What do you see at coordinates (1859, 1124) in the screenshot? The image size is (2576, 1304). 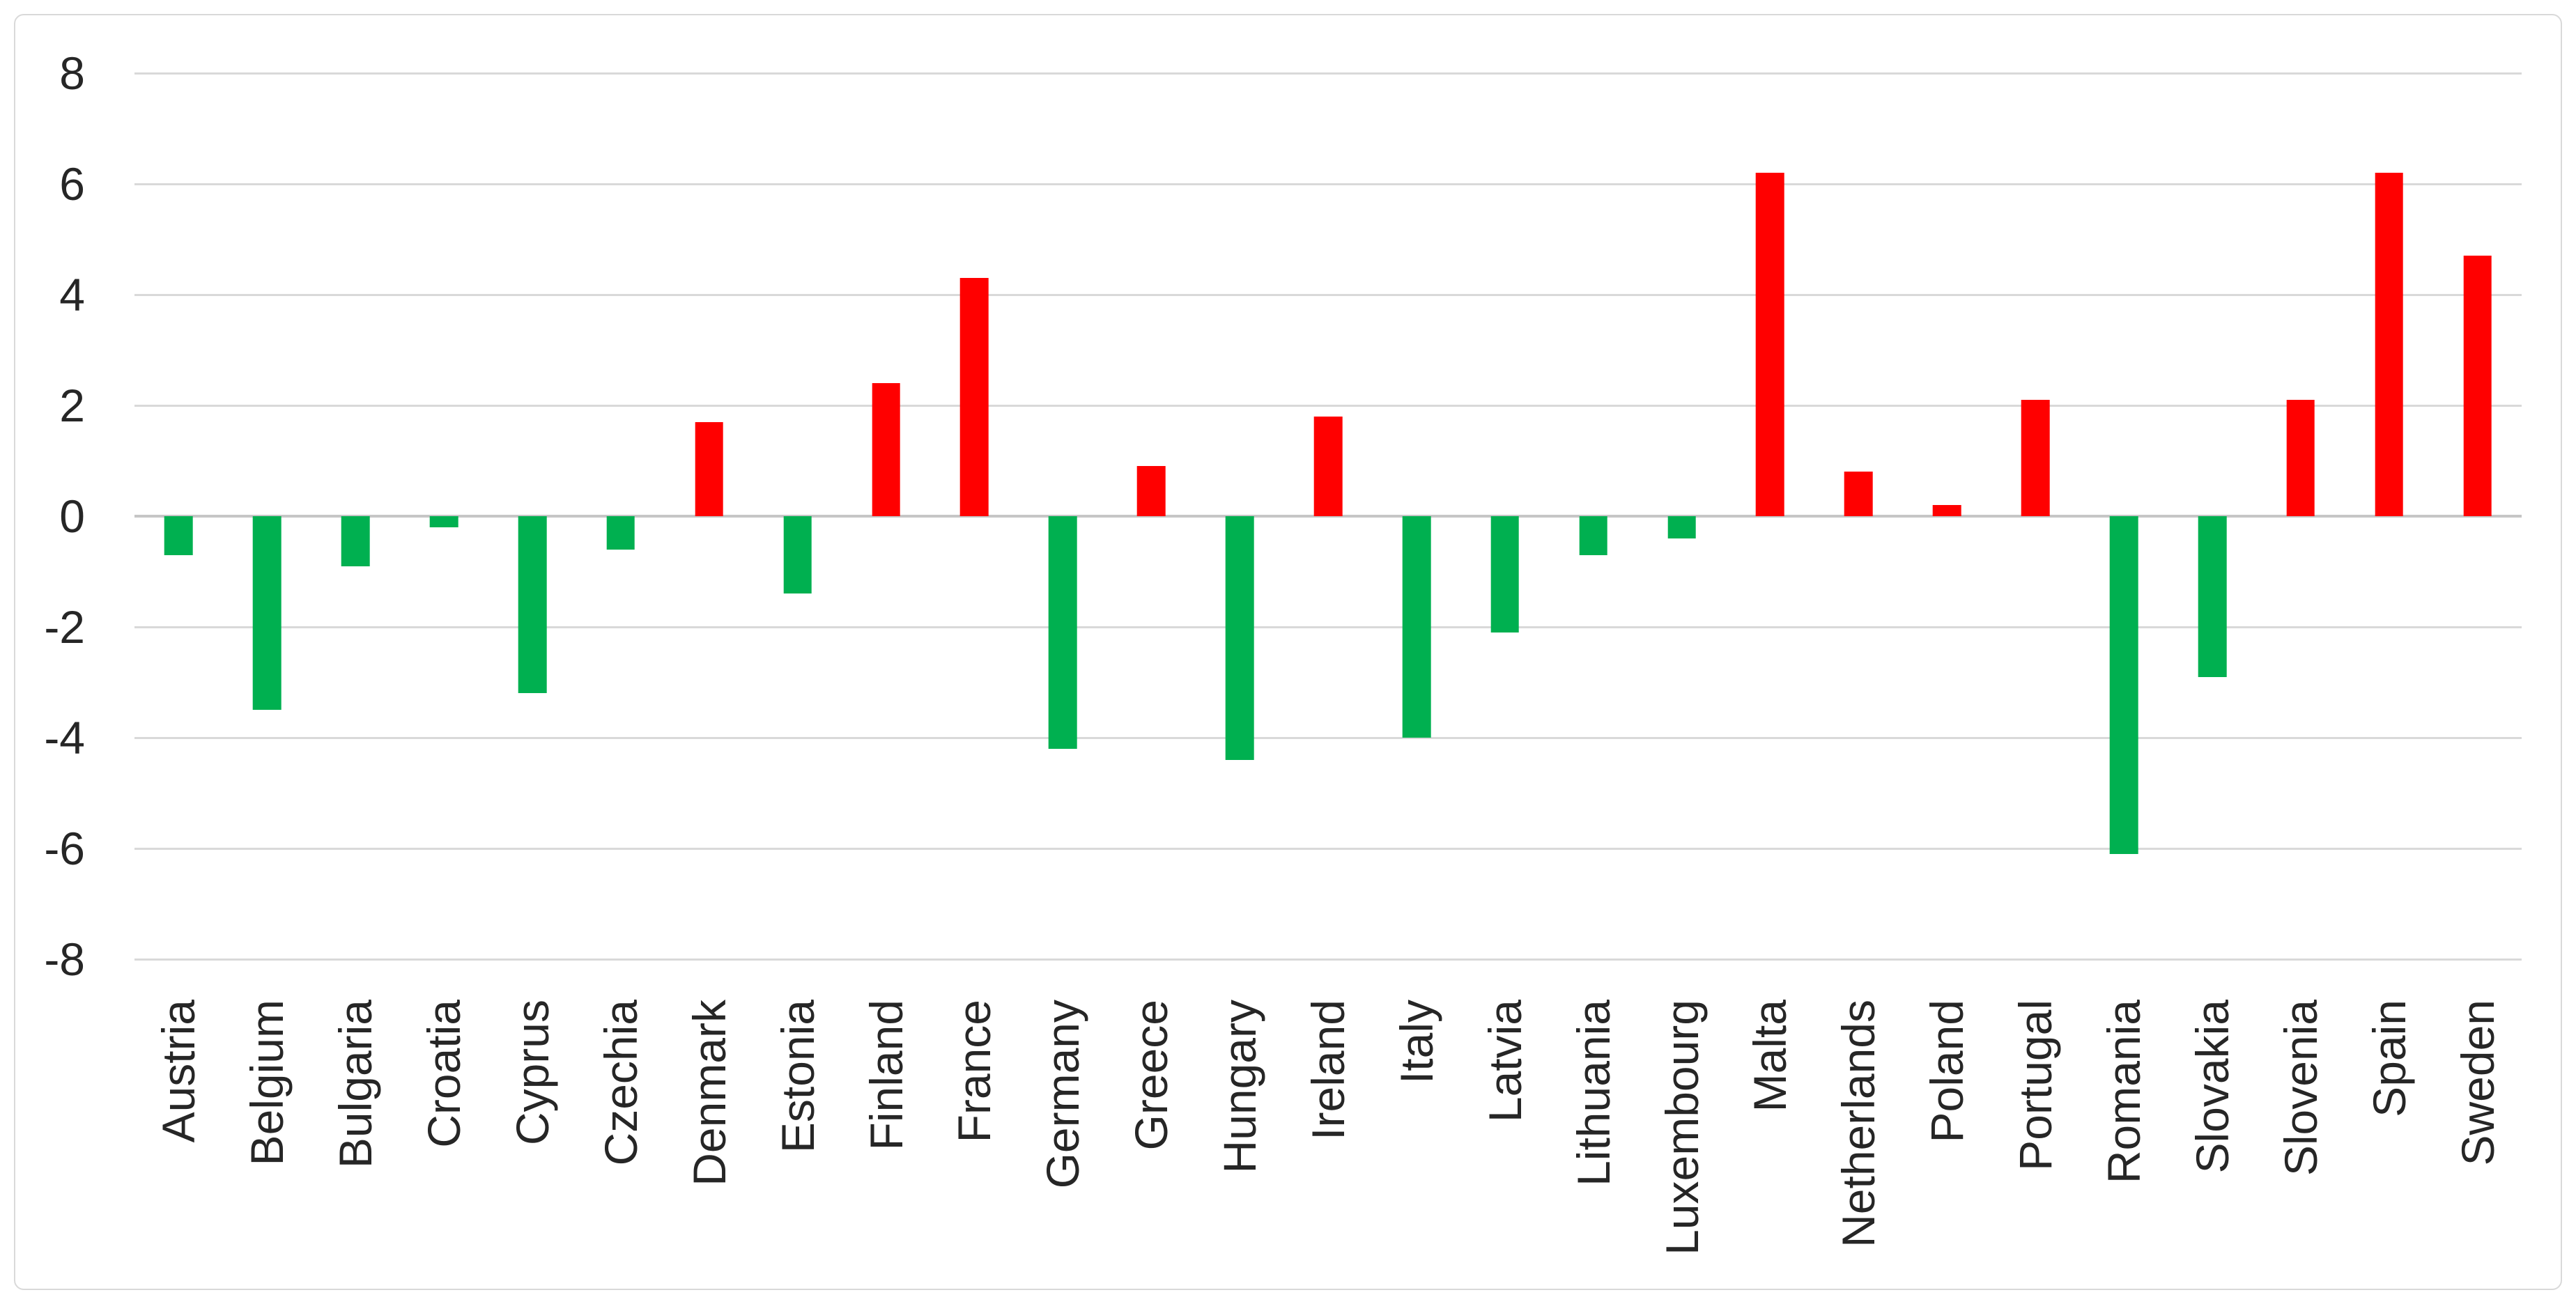 I see `x-label-netherlands: Netherlands` at bounding box center [1859, 1124].